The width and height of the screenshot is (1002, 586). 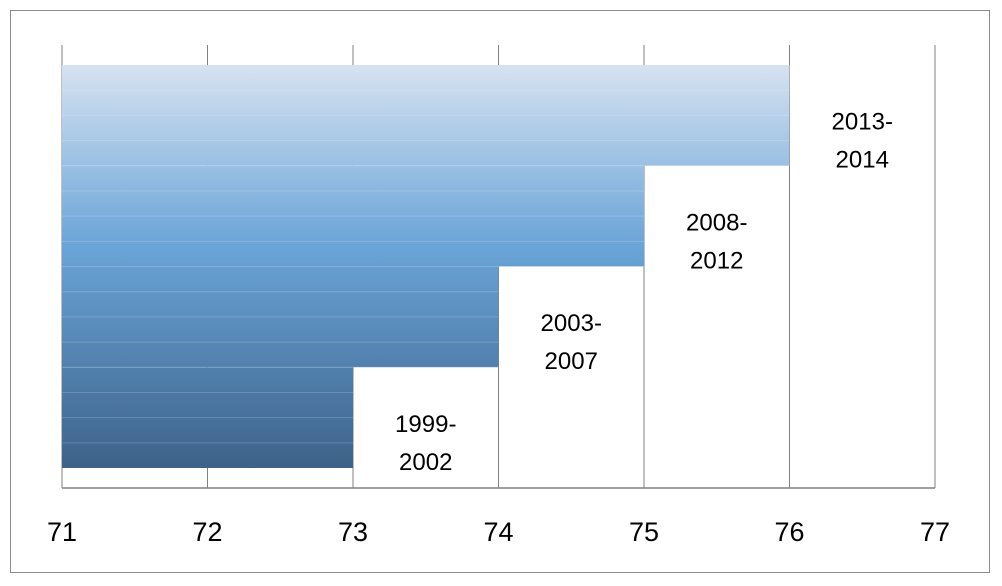 I want to click on x-tick-label-76: 76, so click(x=789, y=532).